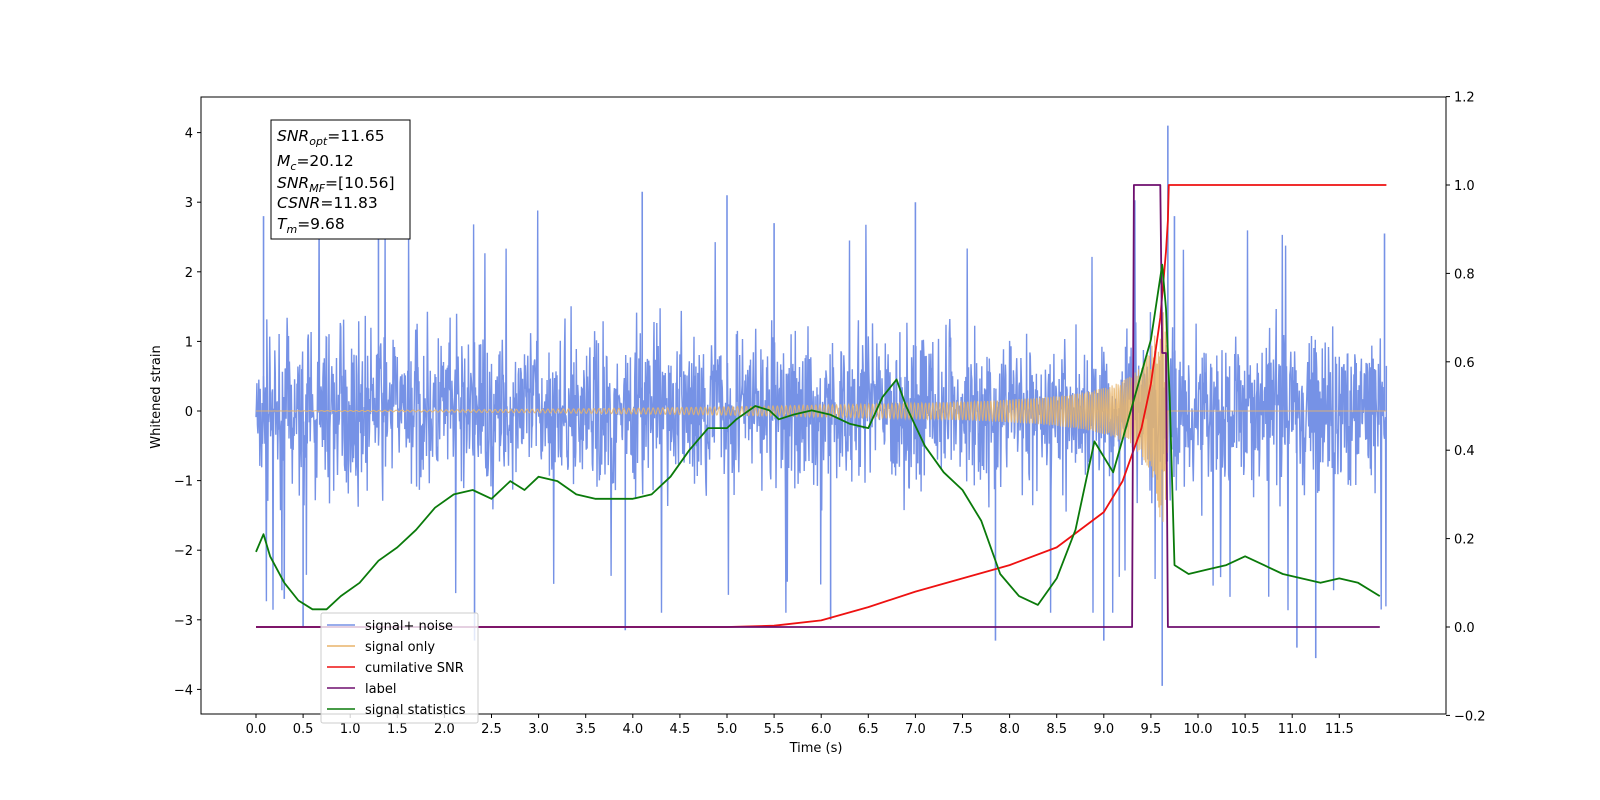 The height and width of the screenshot is (800, 1600). I want to click on annotation-line-csnr: CSNR=11.83, so click(327, 203).